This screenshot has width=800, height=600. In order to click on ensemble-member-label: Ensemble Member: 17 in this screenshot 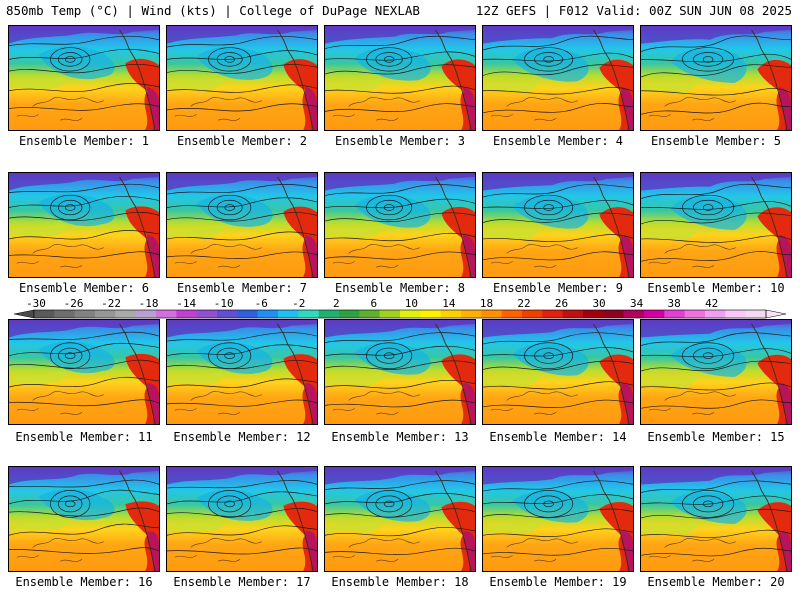, I will do `click(242, 582)`.